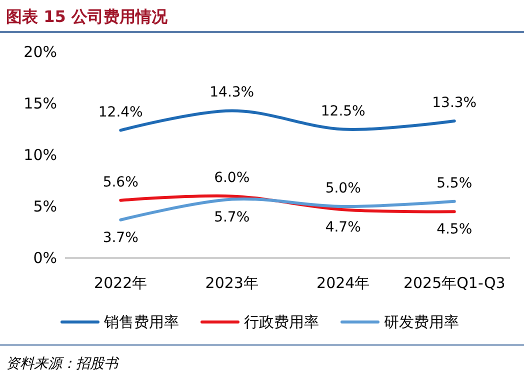 Image resolution: width=524 pixels, height=381 pixels. I want to click on data-label: 14.3%, so click(232, 92).